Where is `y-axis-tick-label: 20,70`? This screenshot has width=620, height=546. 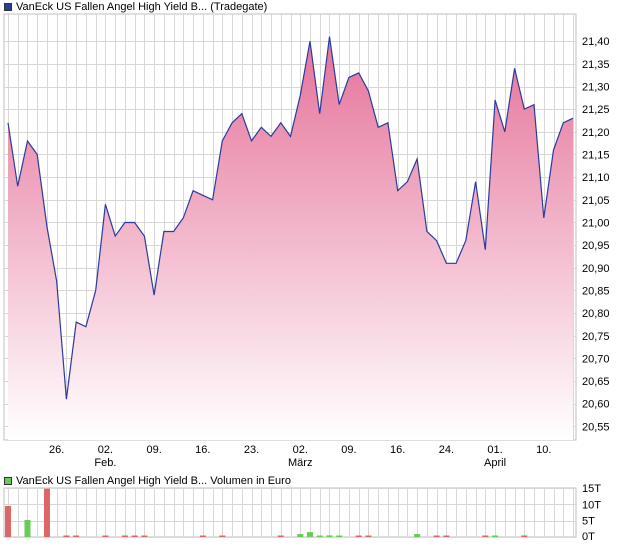
y-axis-tick-label: 20,70 is located at coordinates (596, 359).